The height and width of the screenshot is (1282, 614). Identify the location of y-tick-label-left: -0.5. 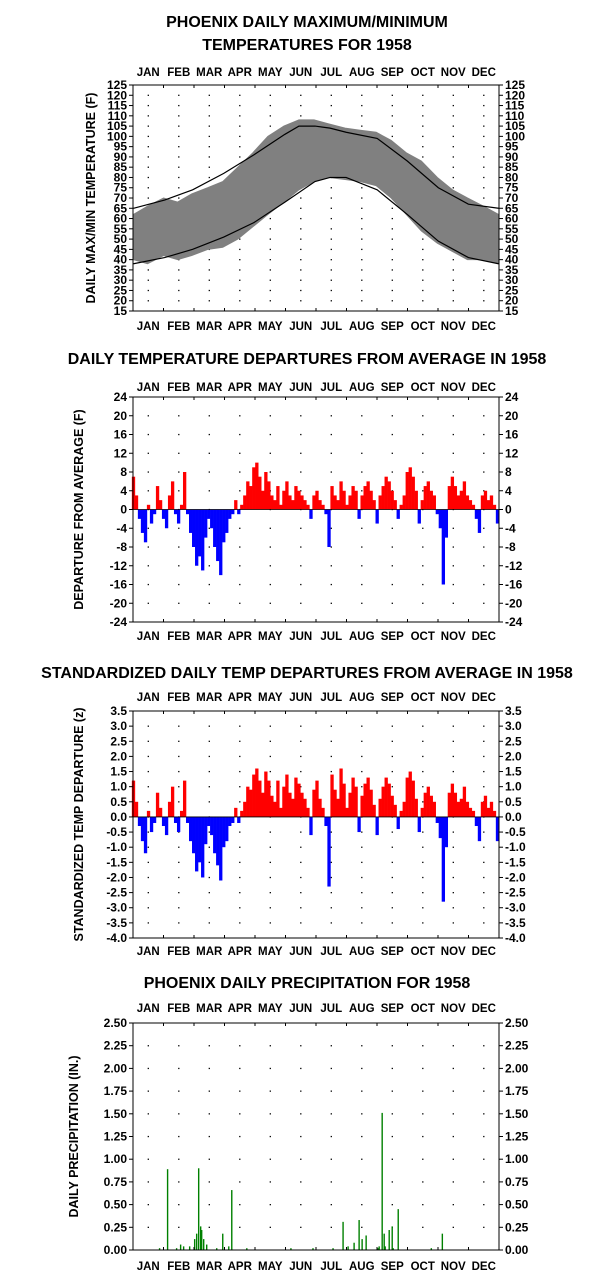
(116, 832).